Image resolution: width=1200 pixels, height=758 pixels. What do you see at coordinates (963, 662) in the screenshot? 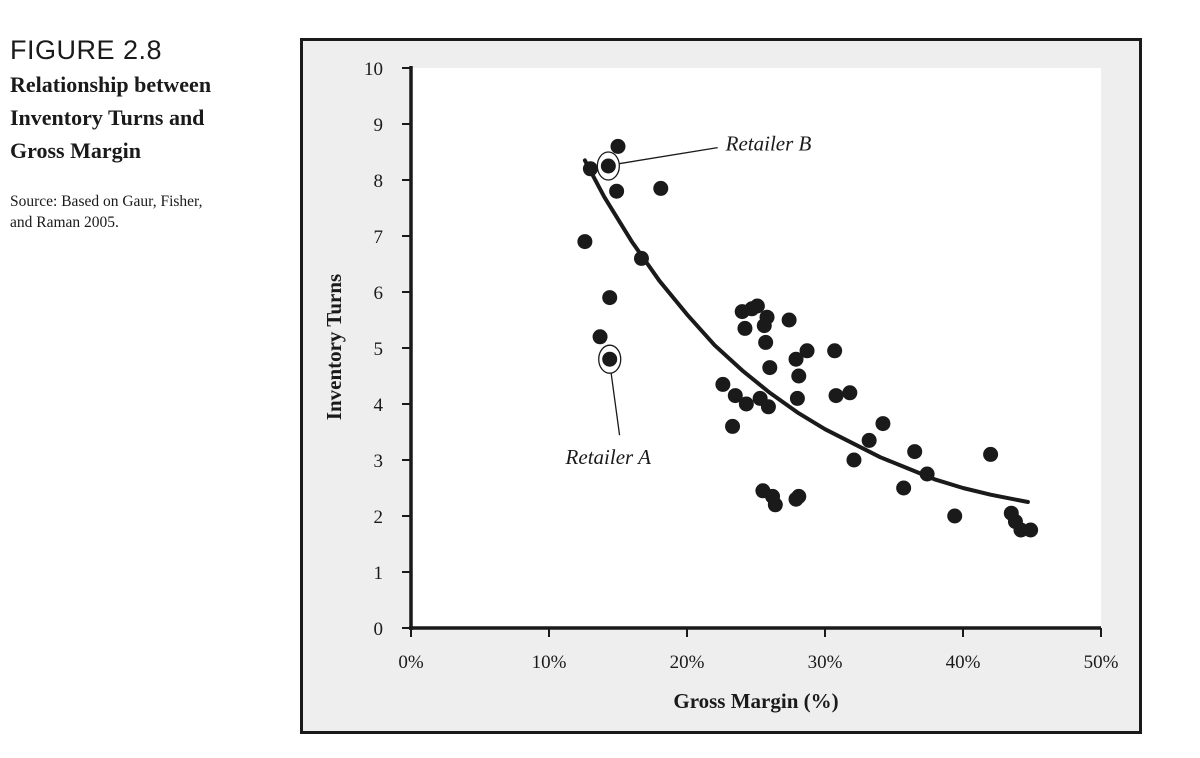
I see `x-tick-label: 40%` at bounding box center [963, 662].